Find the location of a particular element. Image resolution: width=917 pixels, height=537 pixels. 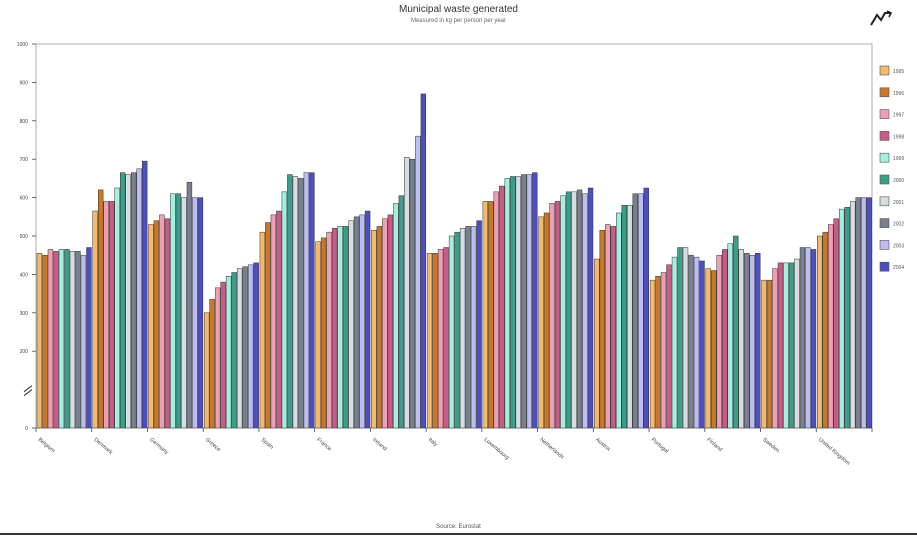

y-tick-label: 0 is located at coordinates (26, 429).